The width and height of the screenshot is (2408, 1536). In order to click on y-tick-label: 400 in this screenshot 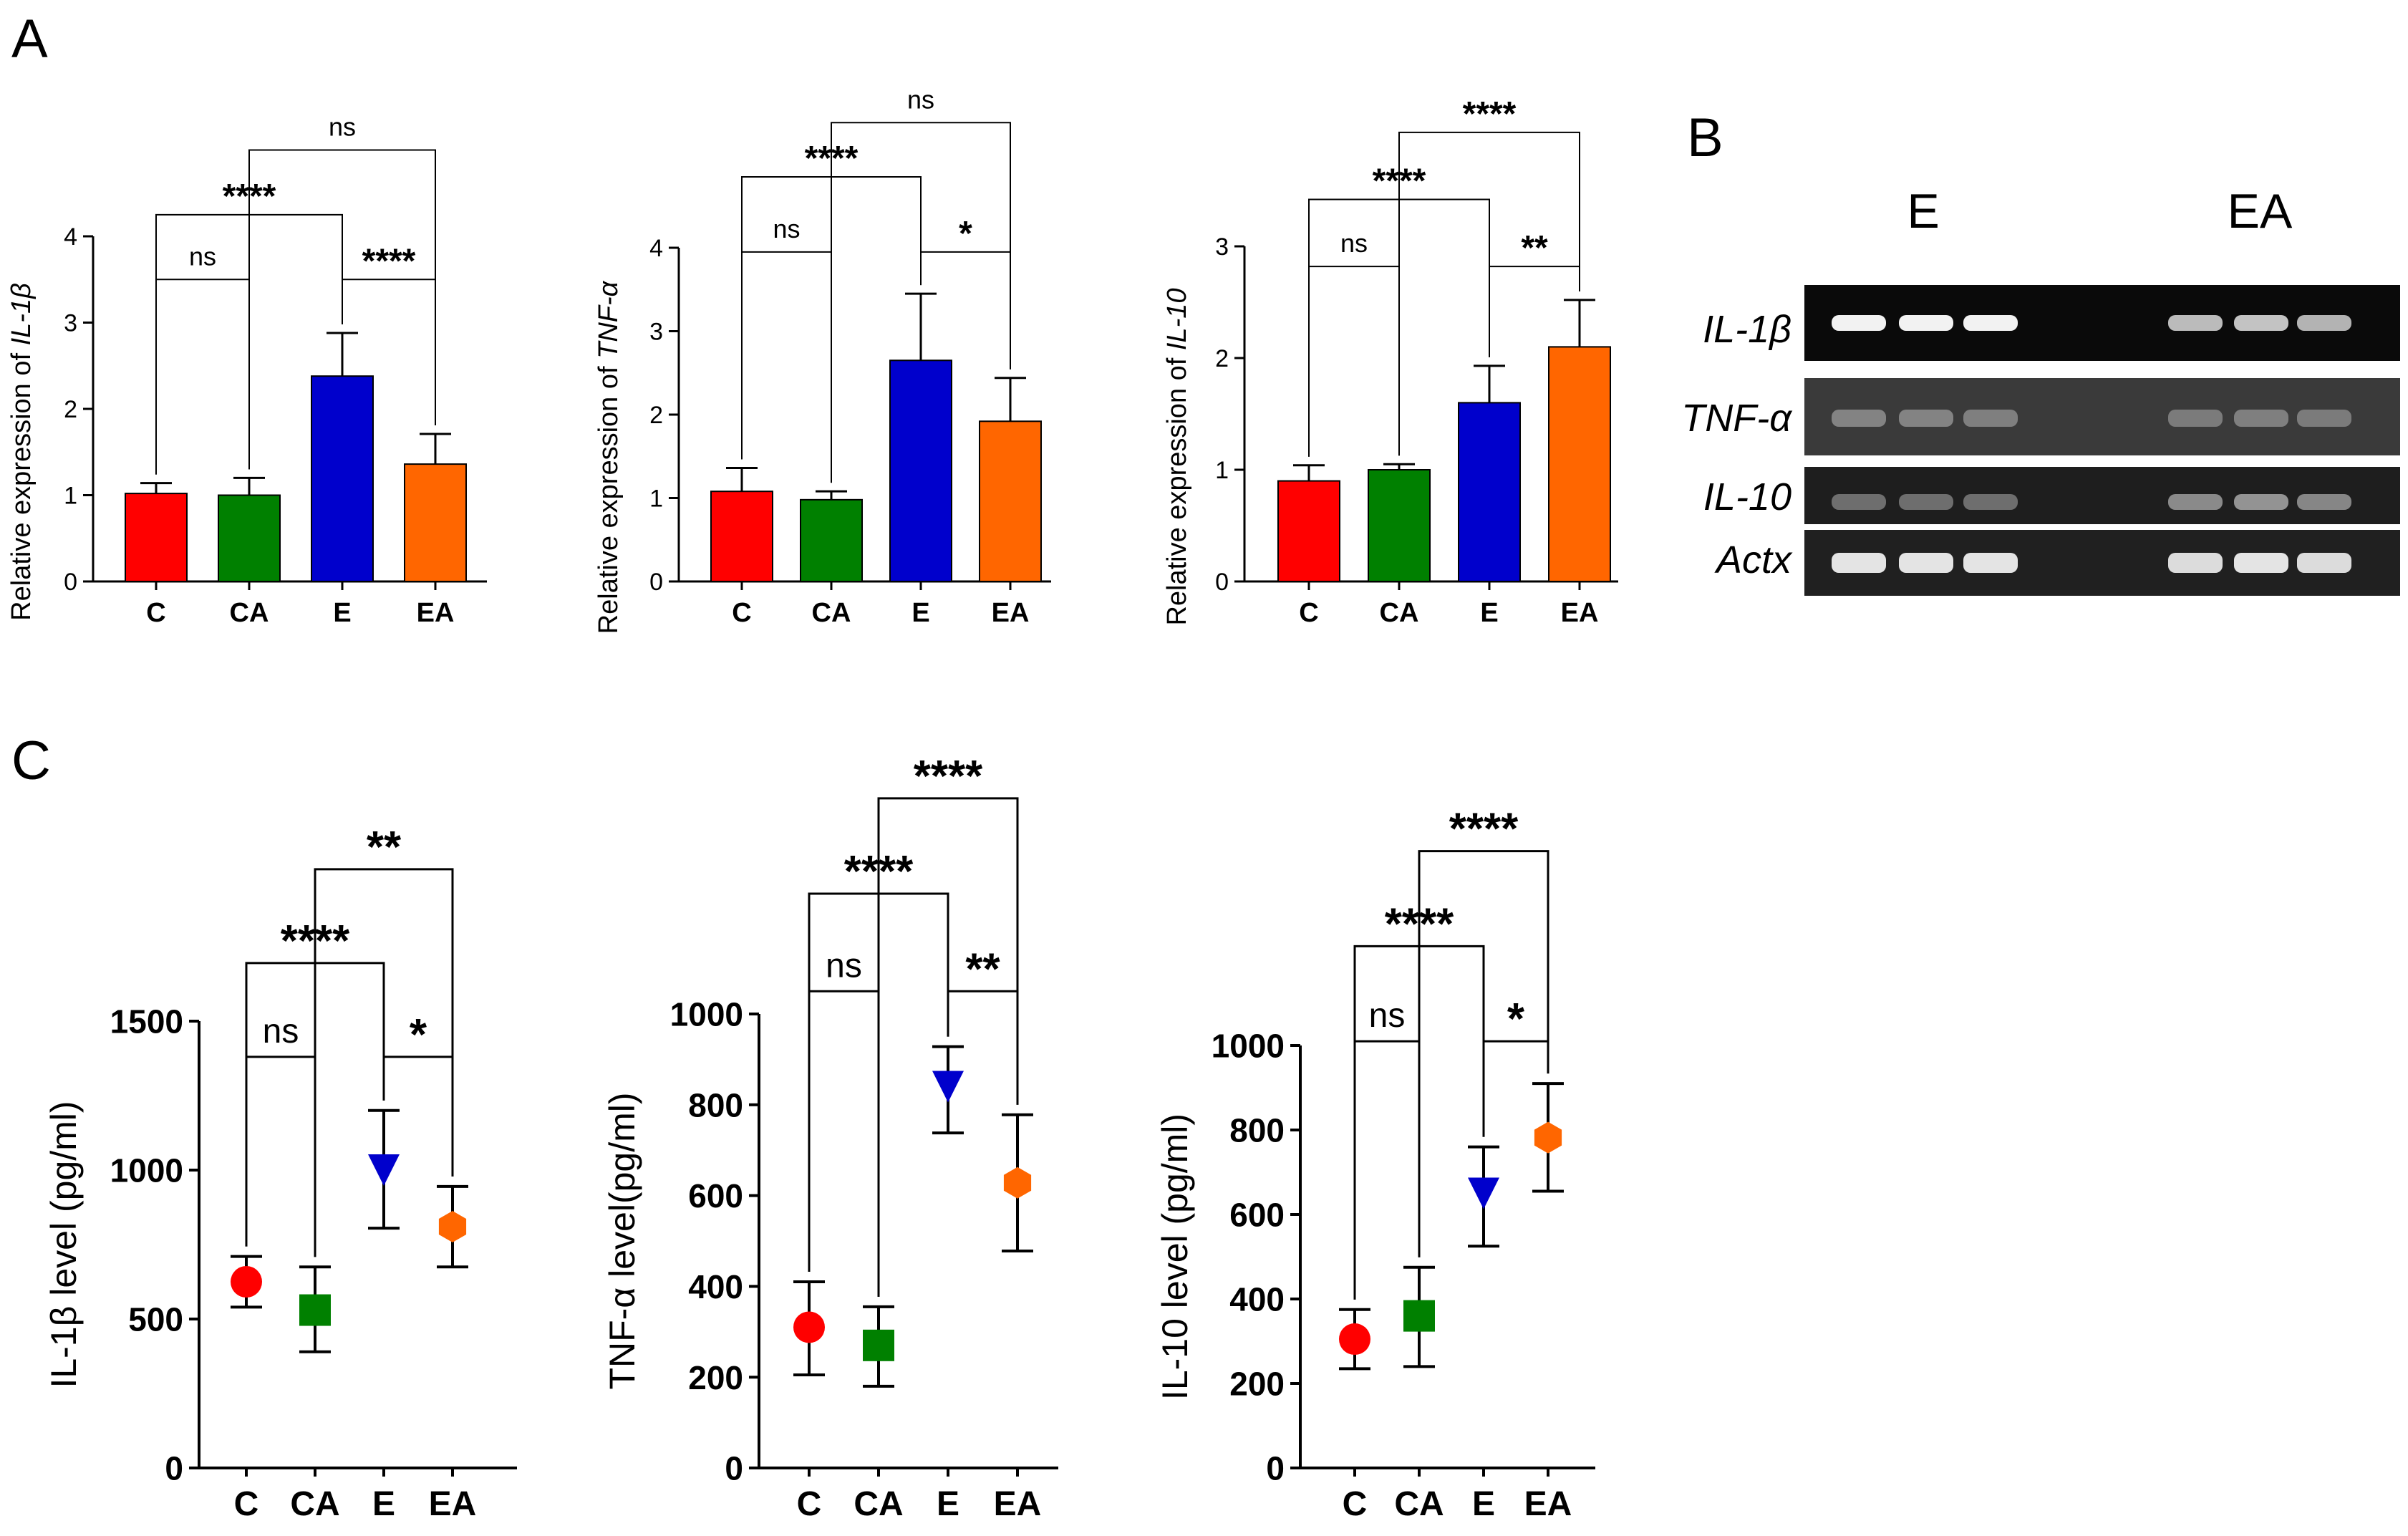, I will do `click(1257, 1299)`.